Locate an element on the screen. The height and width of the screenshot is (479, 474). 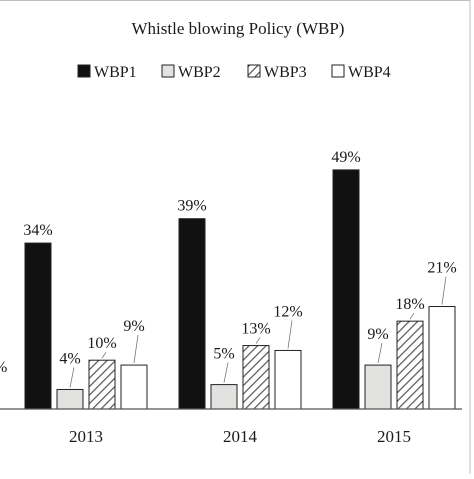
bar-wbp4-2013 is located at coordinates (134, 387).